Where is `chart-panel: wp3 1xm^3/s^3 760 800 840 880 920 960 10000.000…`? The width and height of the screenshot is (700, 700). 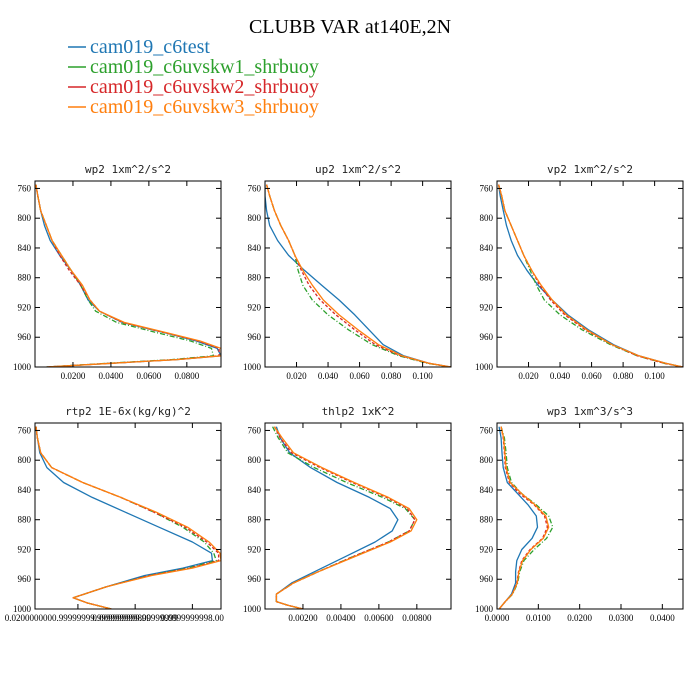 chart-panel: wp3 1xm^3/s^3 760 800 840 880 920 960 10000.000… is located at coordinates (579, 514).